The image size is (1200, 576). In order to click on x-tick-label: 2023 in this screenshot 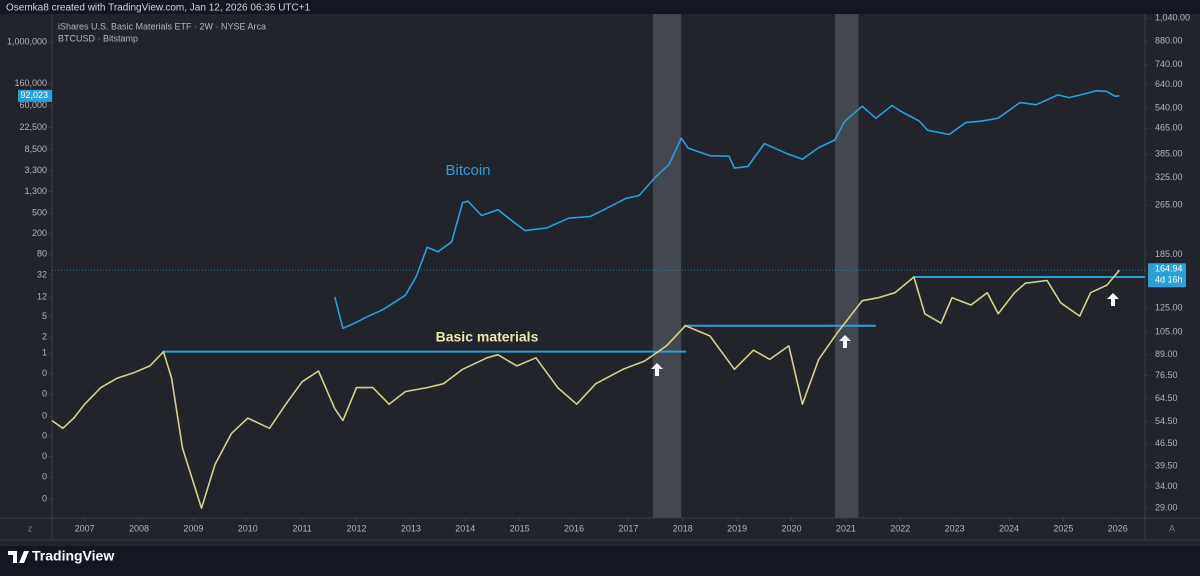, I will do `click(955, 528)`.